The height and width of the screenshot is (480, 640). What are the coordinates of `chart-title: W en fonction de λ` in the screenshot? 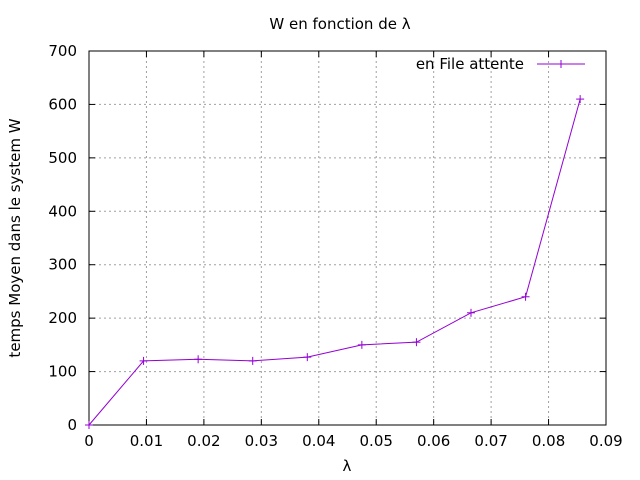 It's located at (339, 24).